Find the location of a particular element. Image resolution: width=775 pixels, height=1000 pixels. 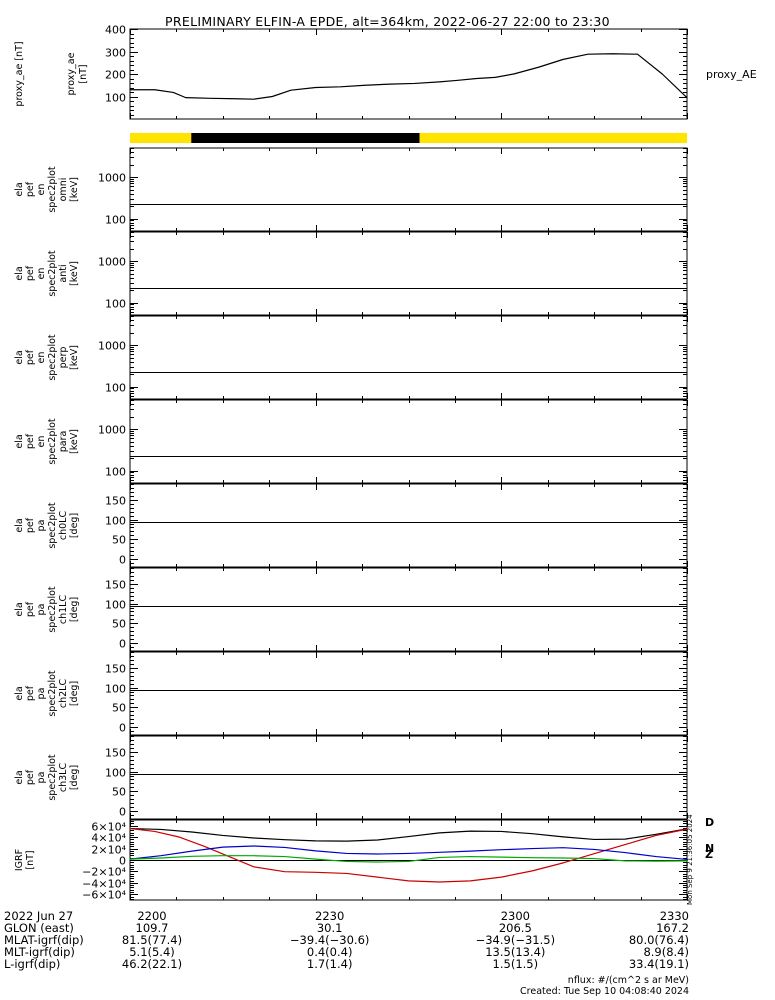

legend-item-N: N is located at coordinates (709, 848).